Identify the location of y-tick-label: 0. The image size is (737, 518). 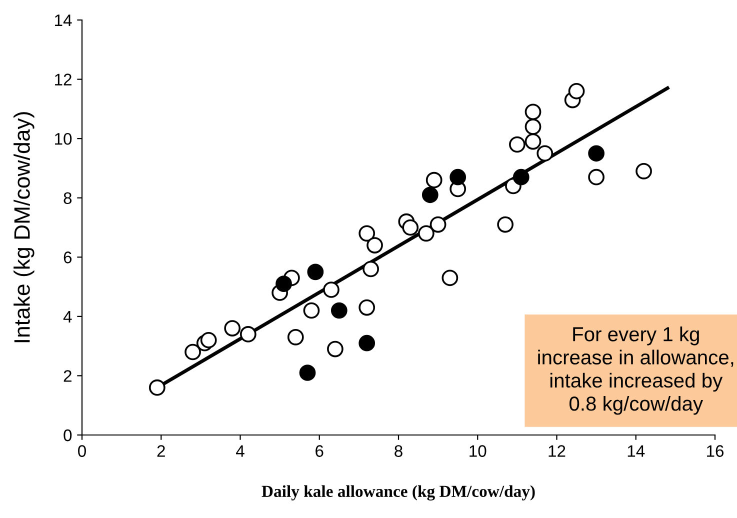
(68, 435).